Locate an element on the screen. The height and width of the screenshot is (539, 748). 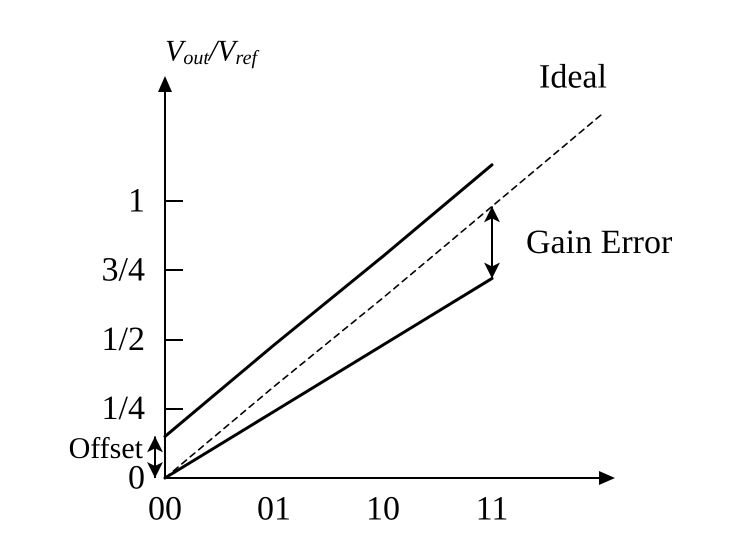
x-tick-label: 01 is located at coordinates (274, 509).